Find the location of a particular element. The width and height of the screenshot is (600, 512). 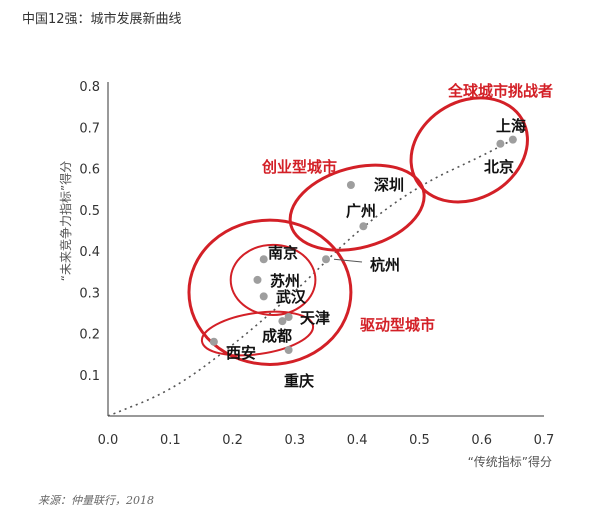

x-tick-label: 0.5 is located at coordinates (419, 440).